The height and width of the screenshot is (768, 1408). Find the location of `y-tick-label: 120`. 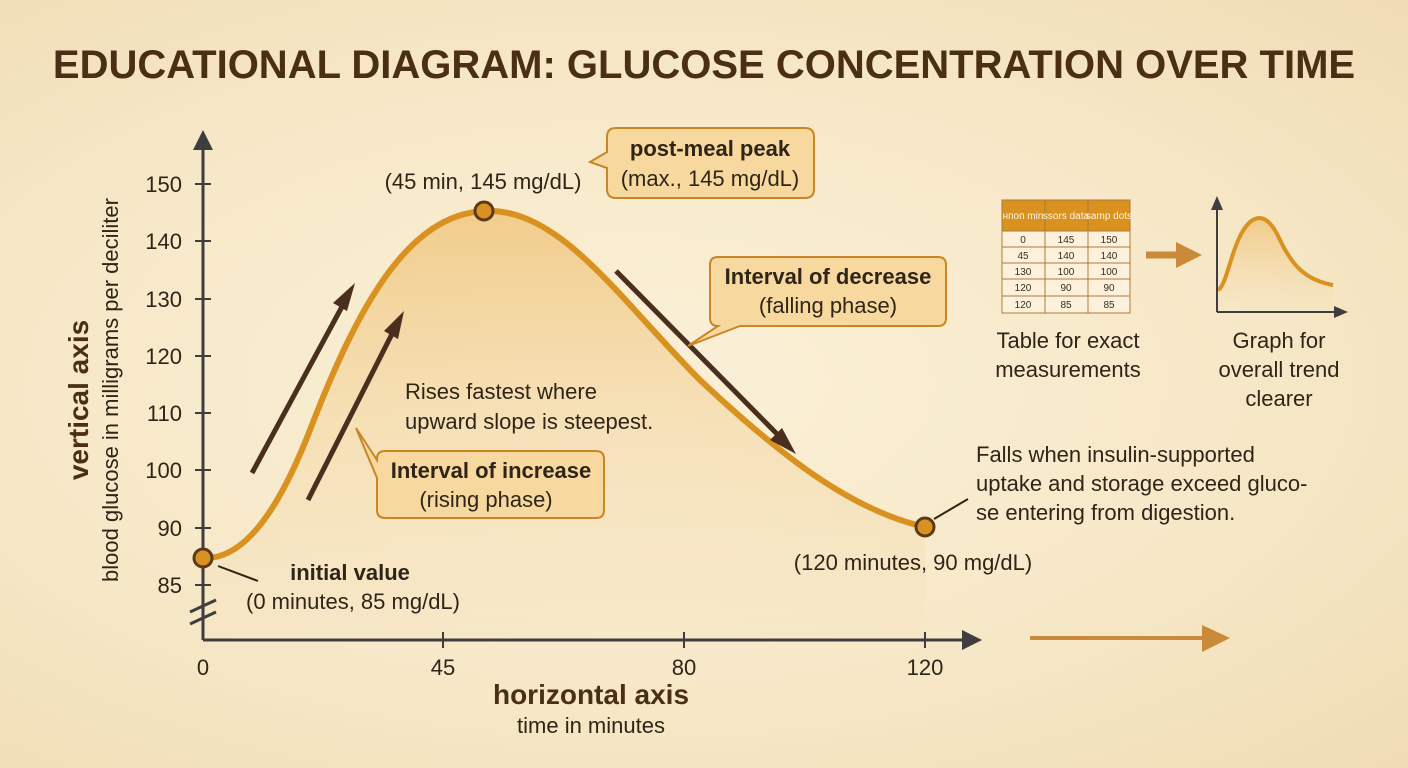

y-tick-label: 120 is located at coordinates (163, 356).